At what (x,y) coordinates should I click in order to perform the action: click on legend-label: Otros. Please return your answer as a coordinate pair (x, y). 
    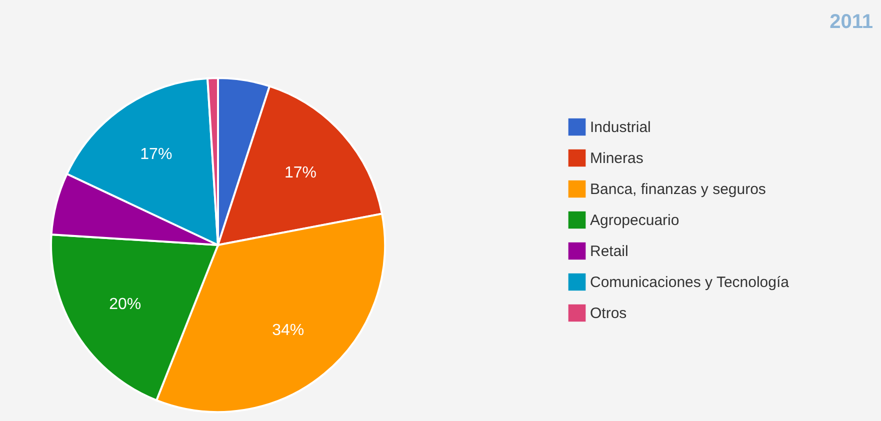
    Looking at the image, I should click on (608, 313).